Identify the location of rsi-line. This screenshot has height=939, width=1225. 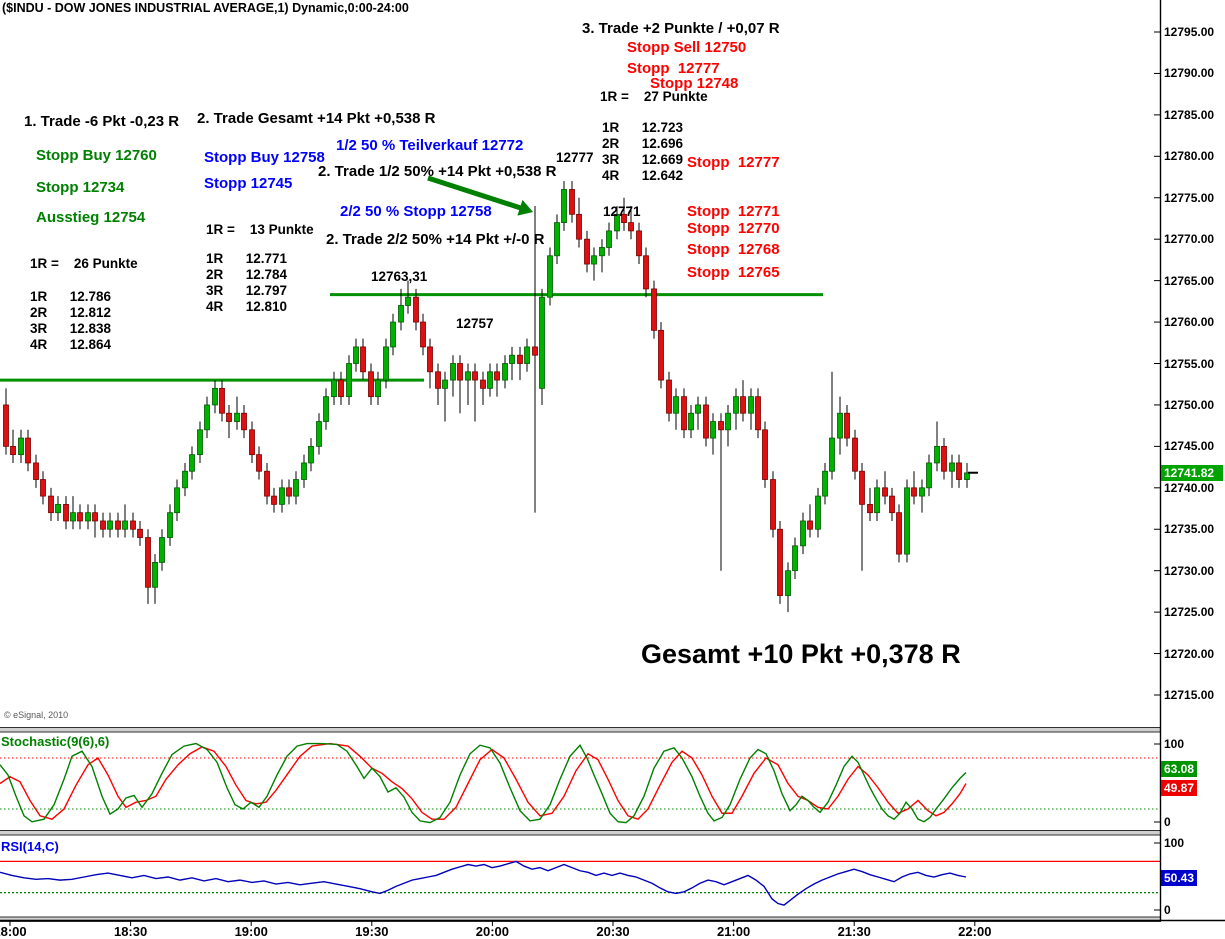
(483, 883).